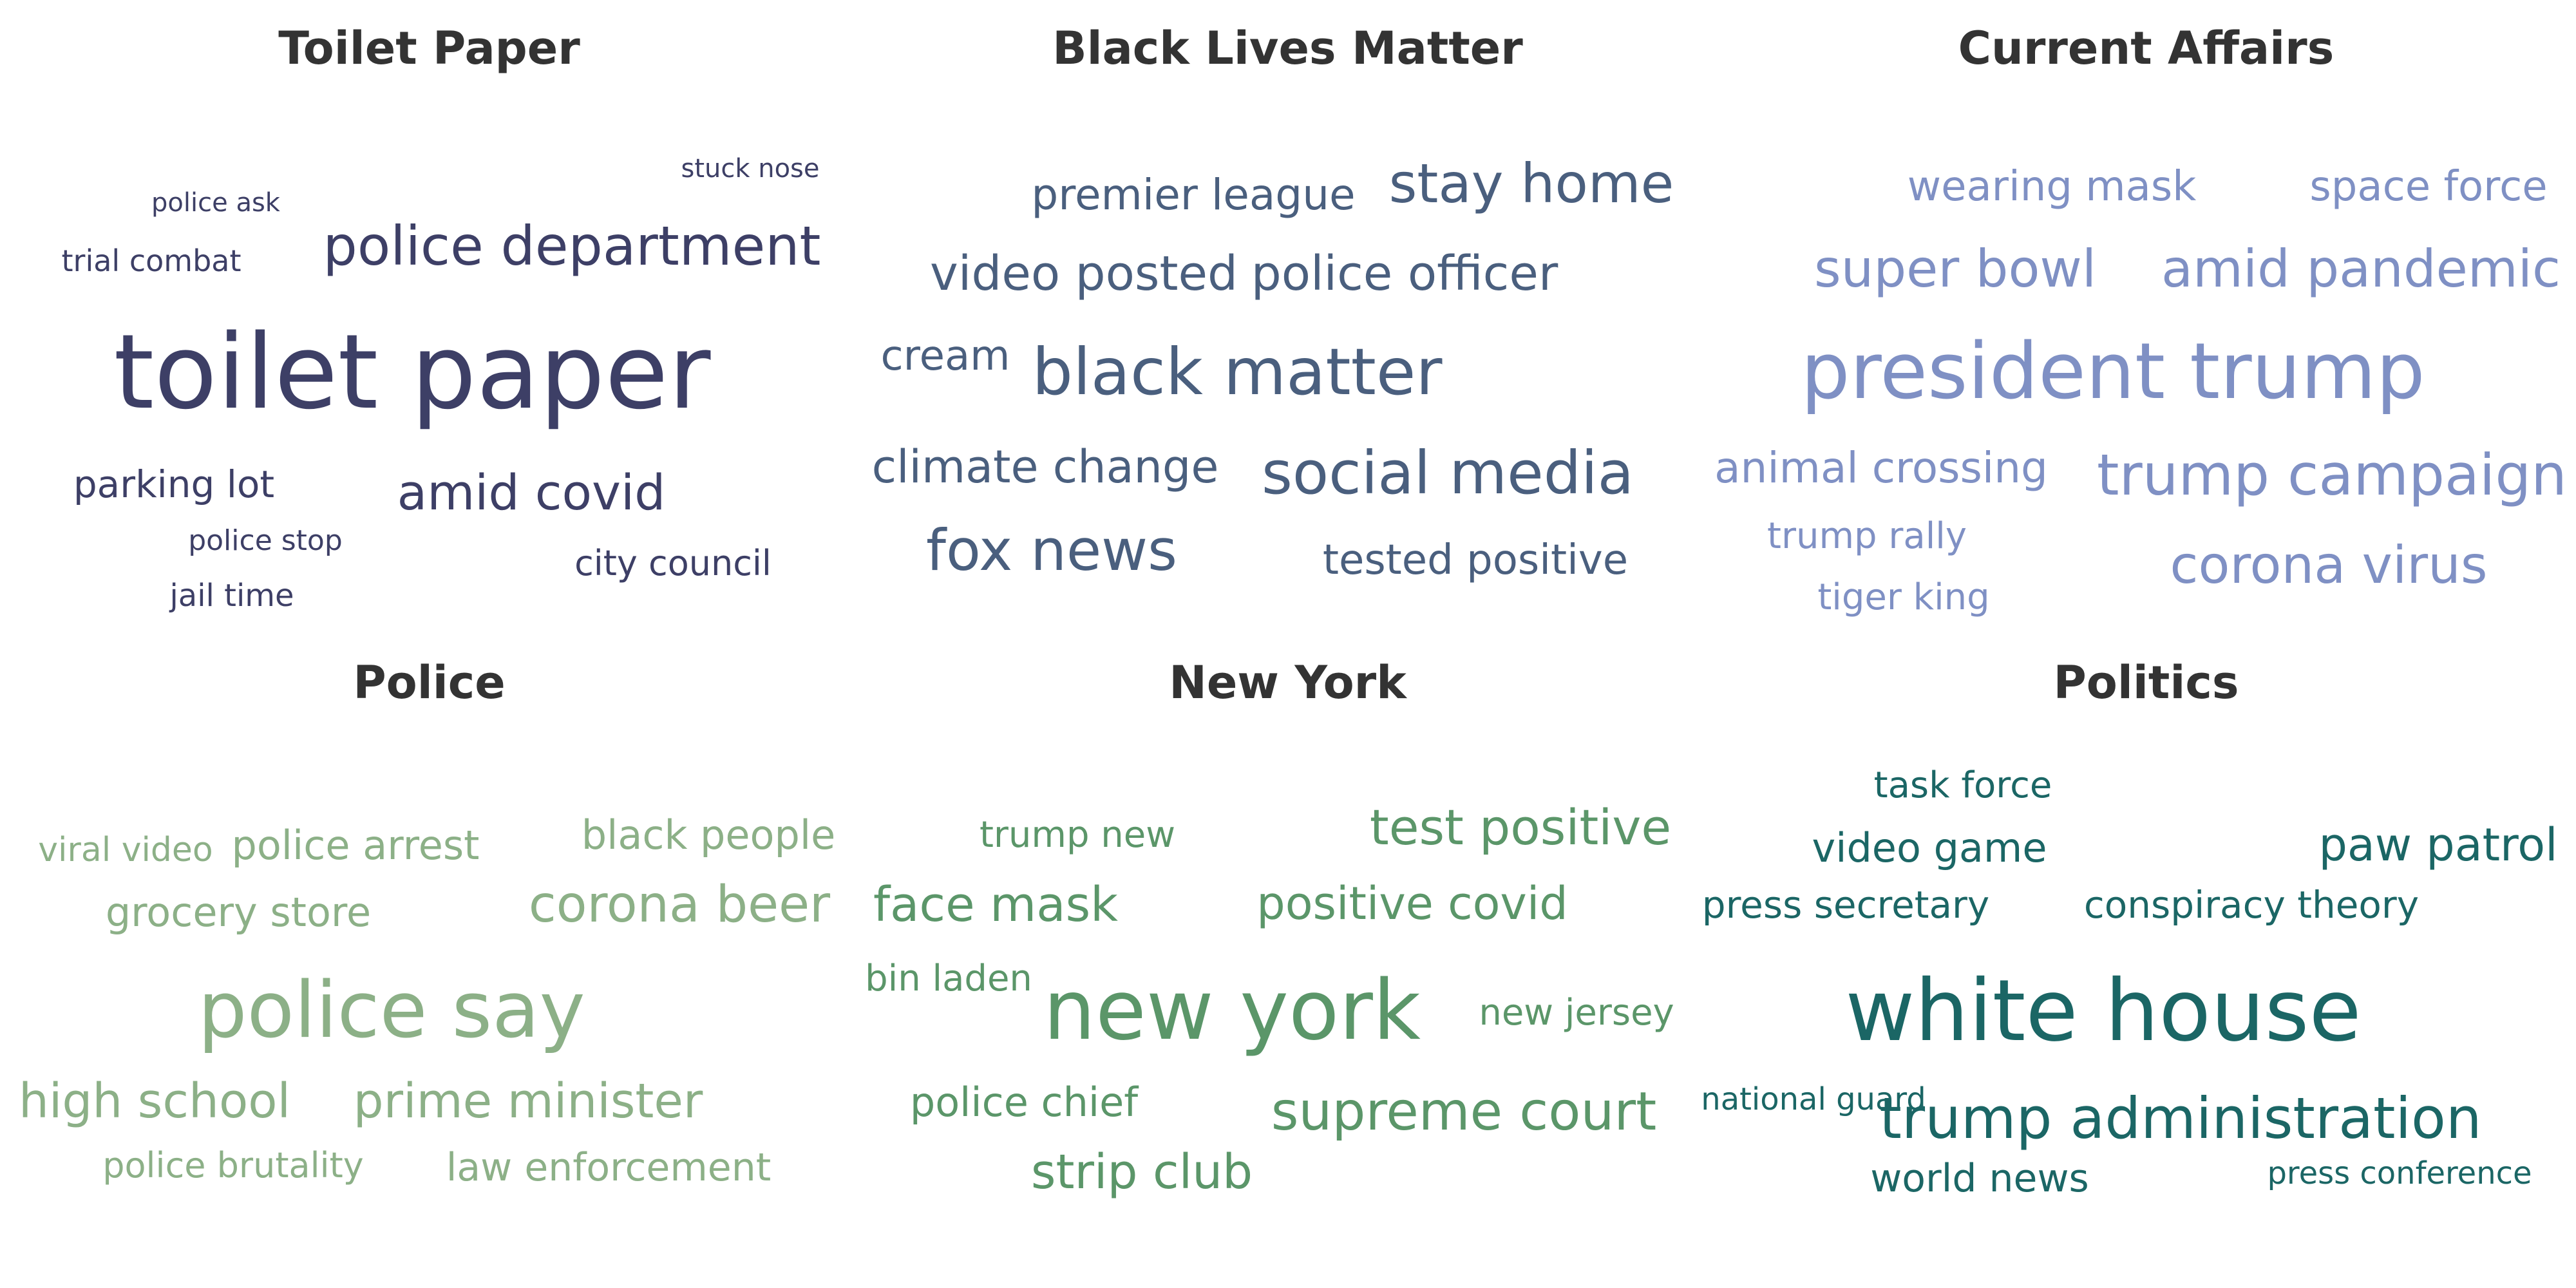  Describe the element at coordinates (531, 493) in the screenshot. I see `cloud-word: amid covid` at that location.